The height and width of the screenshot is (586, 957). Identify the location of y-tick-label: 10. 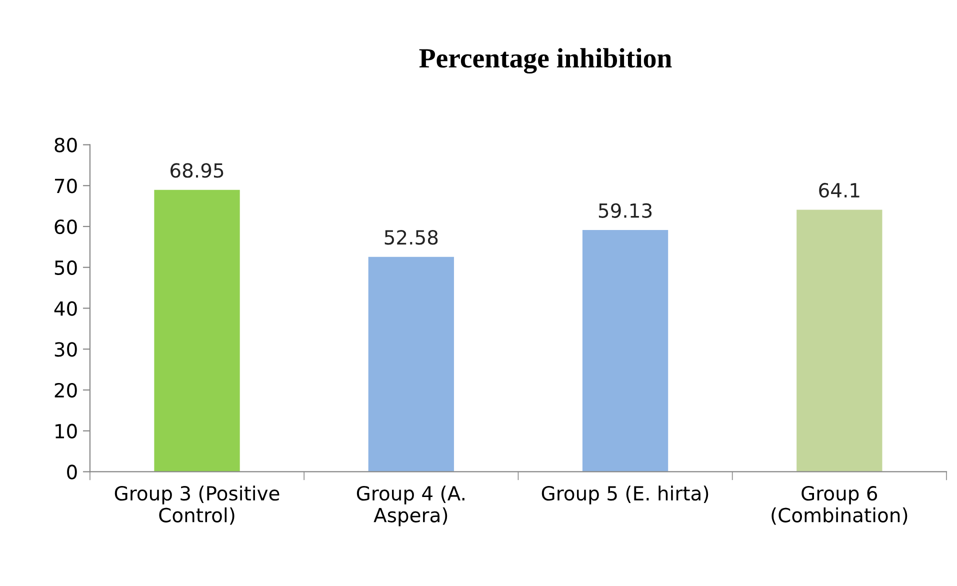
(66, 431).